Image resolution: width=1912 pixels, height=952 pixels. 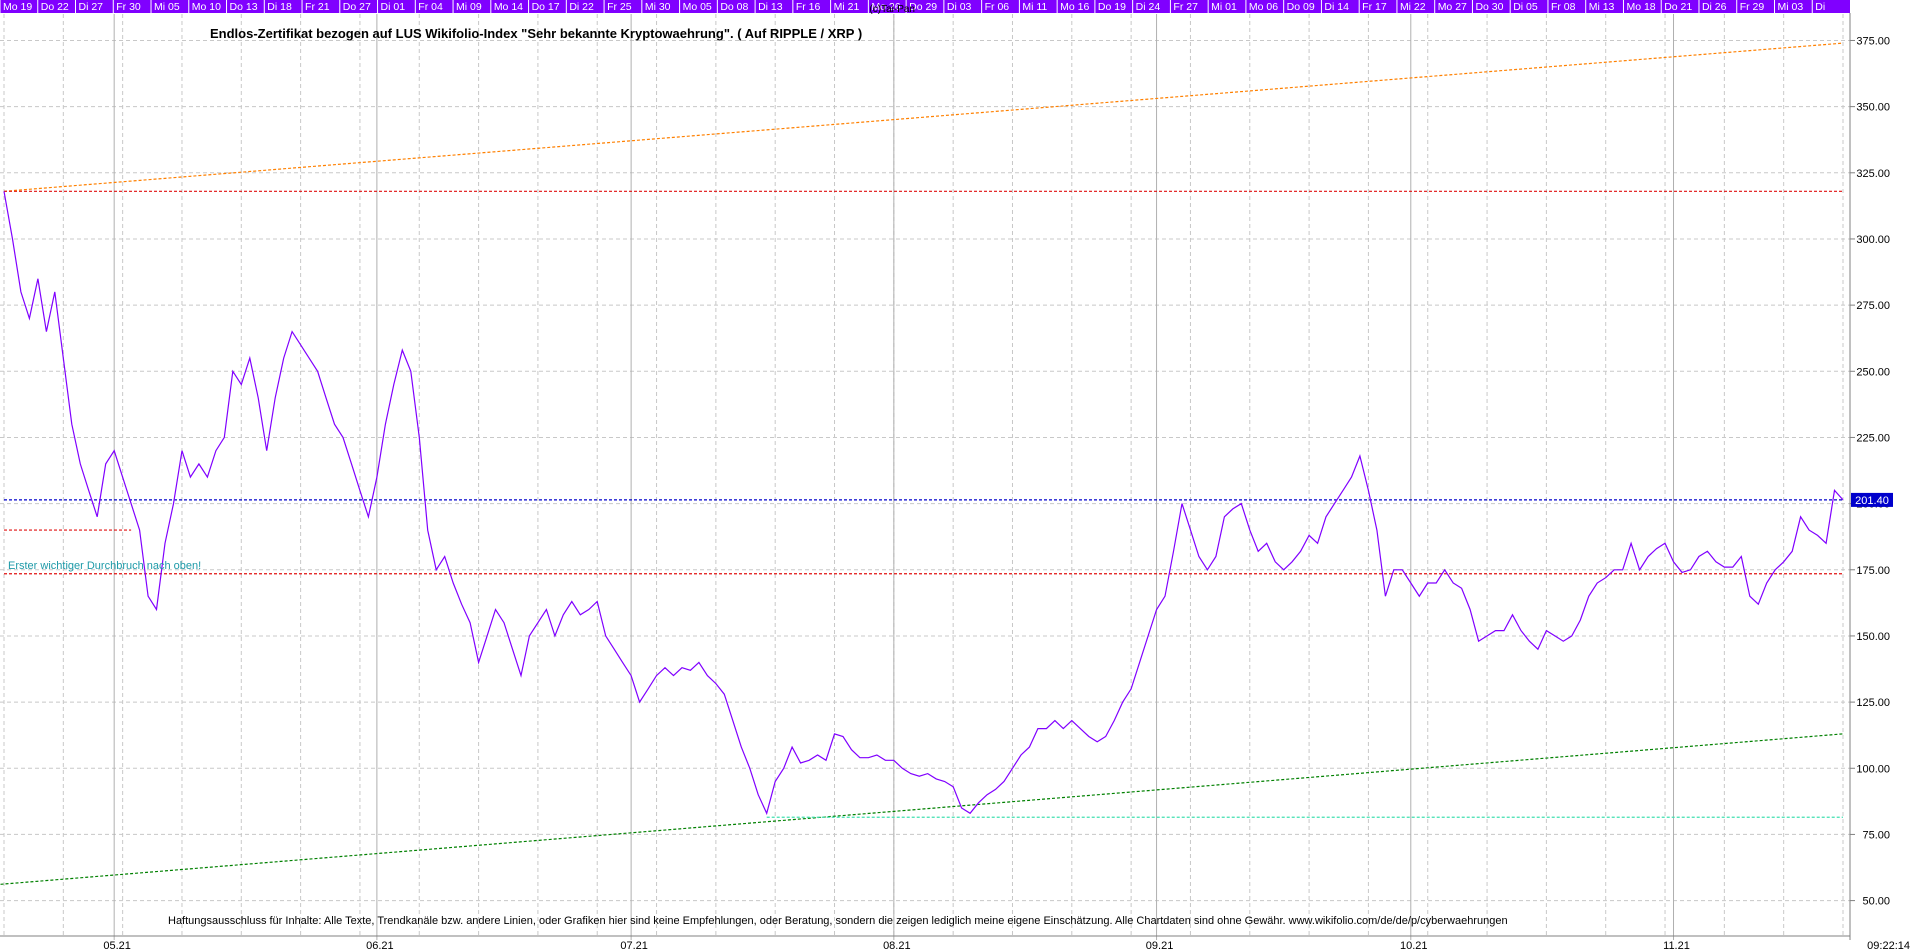 What do you see at coordinates (1873, 637) in the screenshot?
I see `y-tick-label: 150.00` at bounding box center [1873, 637].